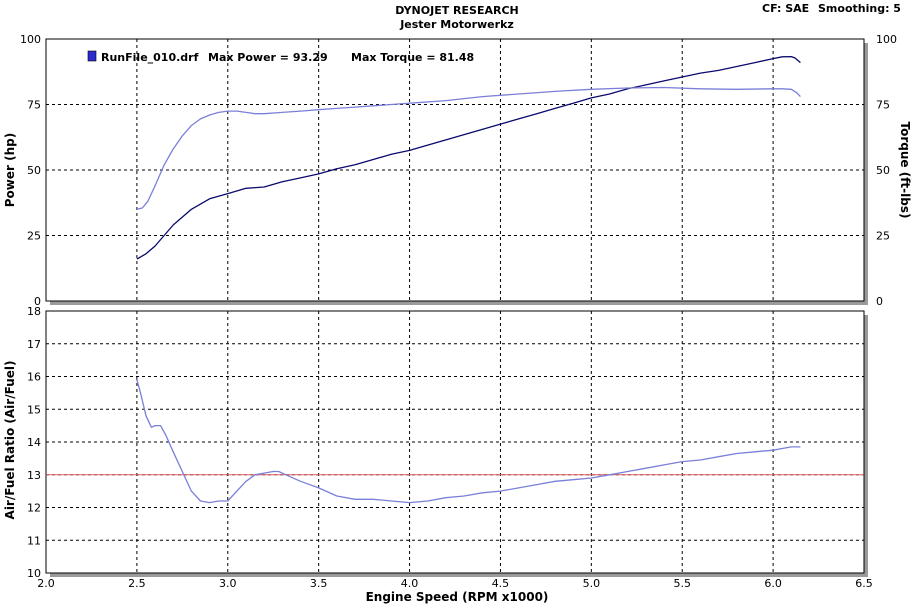  What do you see at coordinates (268, 57) in the screenshot?
I see `legend-max-power: Max Power = 93.29` at bounding box center [268, 57].